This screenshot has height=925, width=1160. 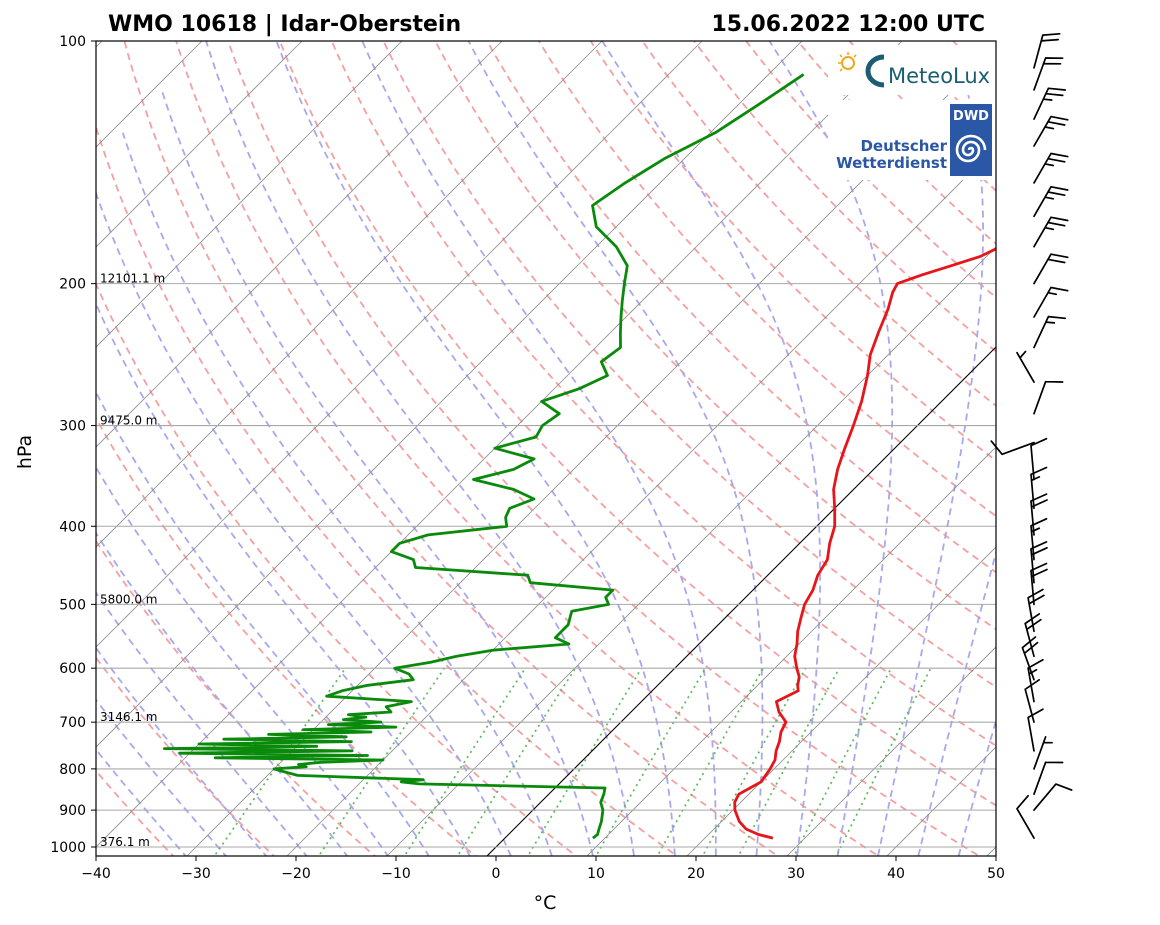 What do you see at coordinates (129, 599) in the screenshot?
I see `height-label: 5800.0 m` at bounding box center [129, 599].